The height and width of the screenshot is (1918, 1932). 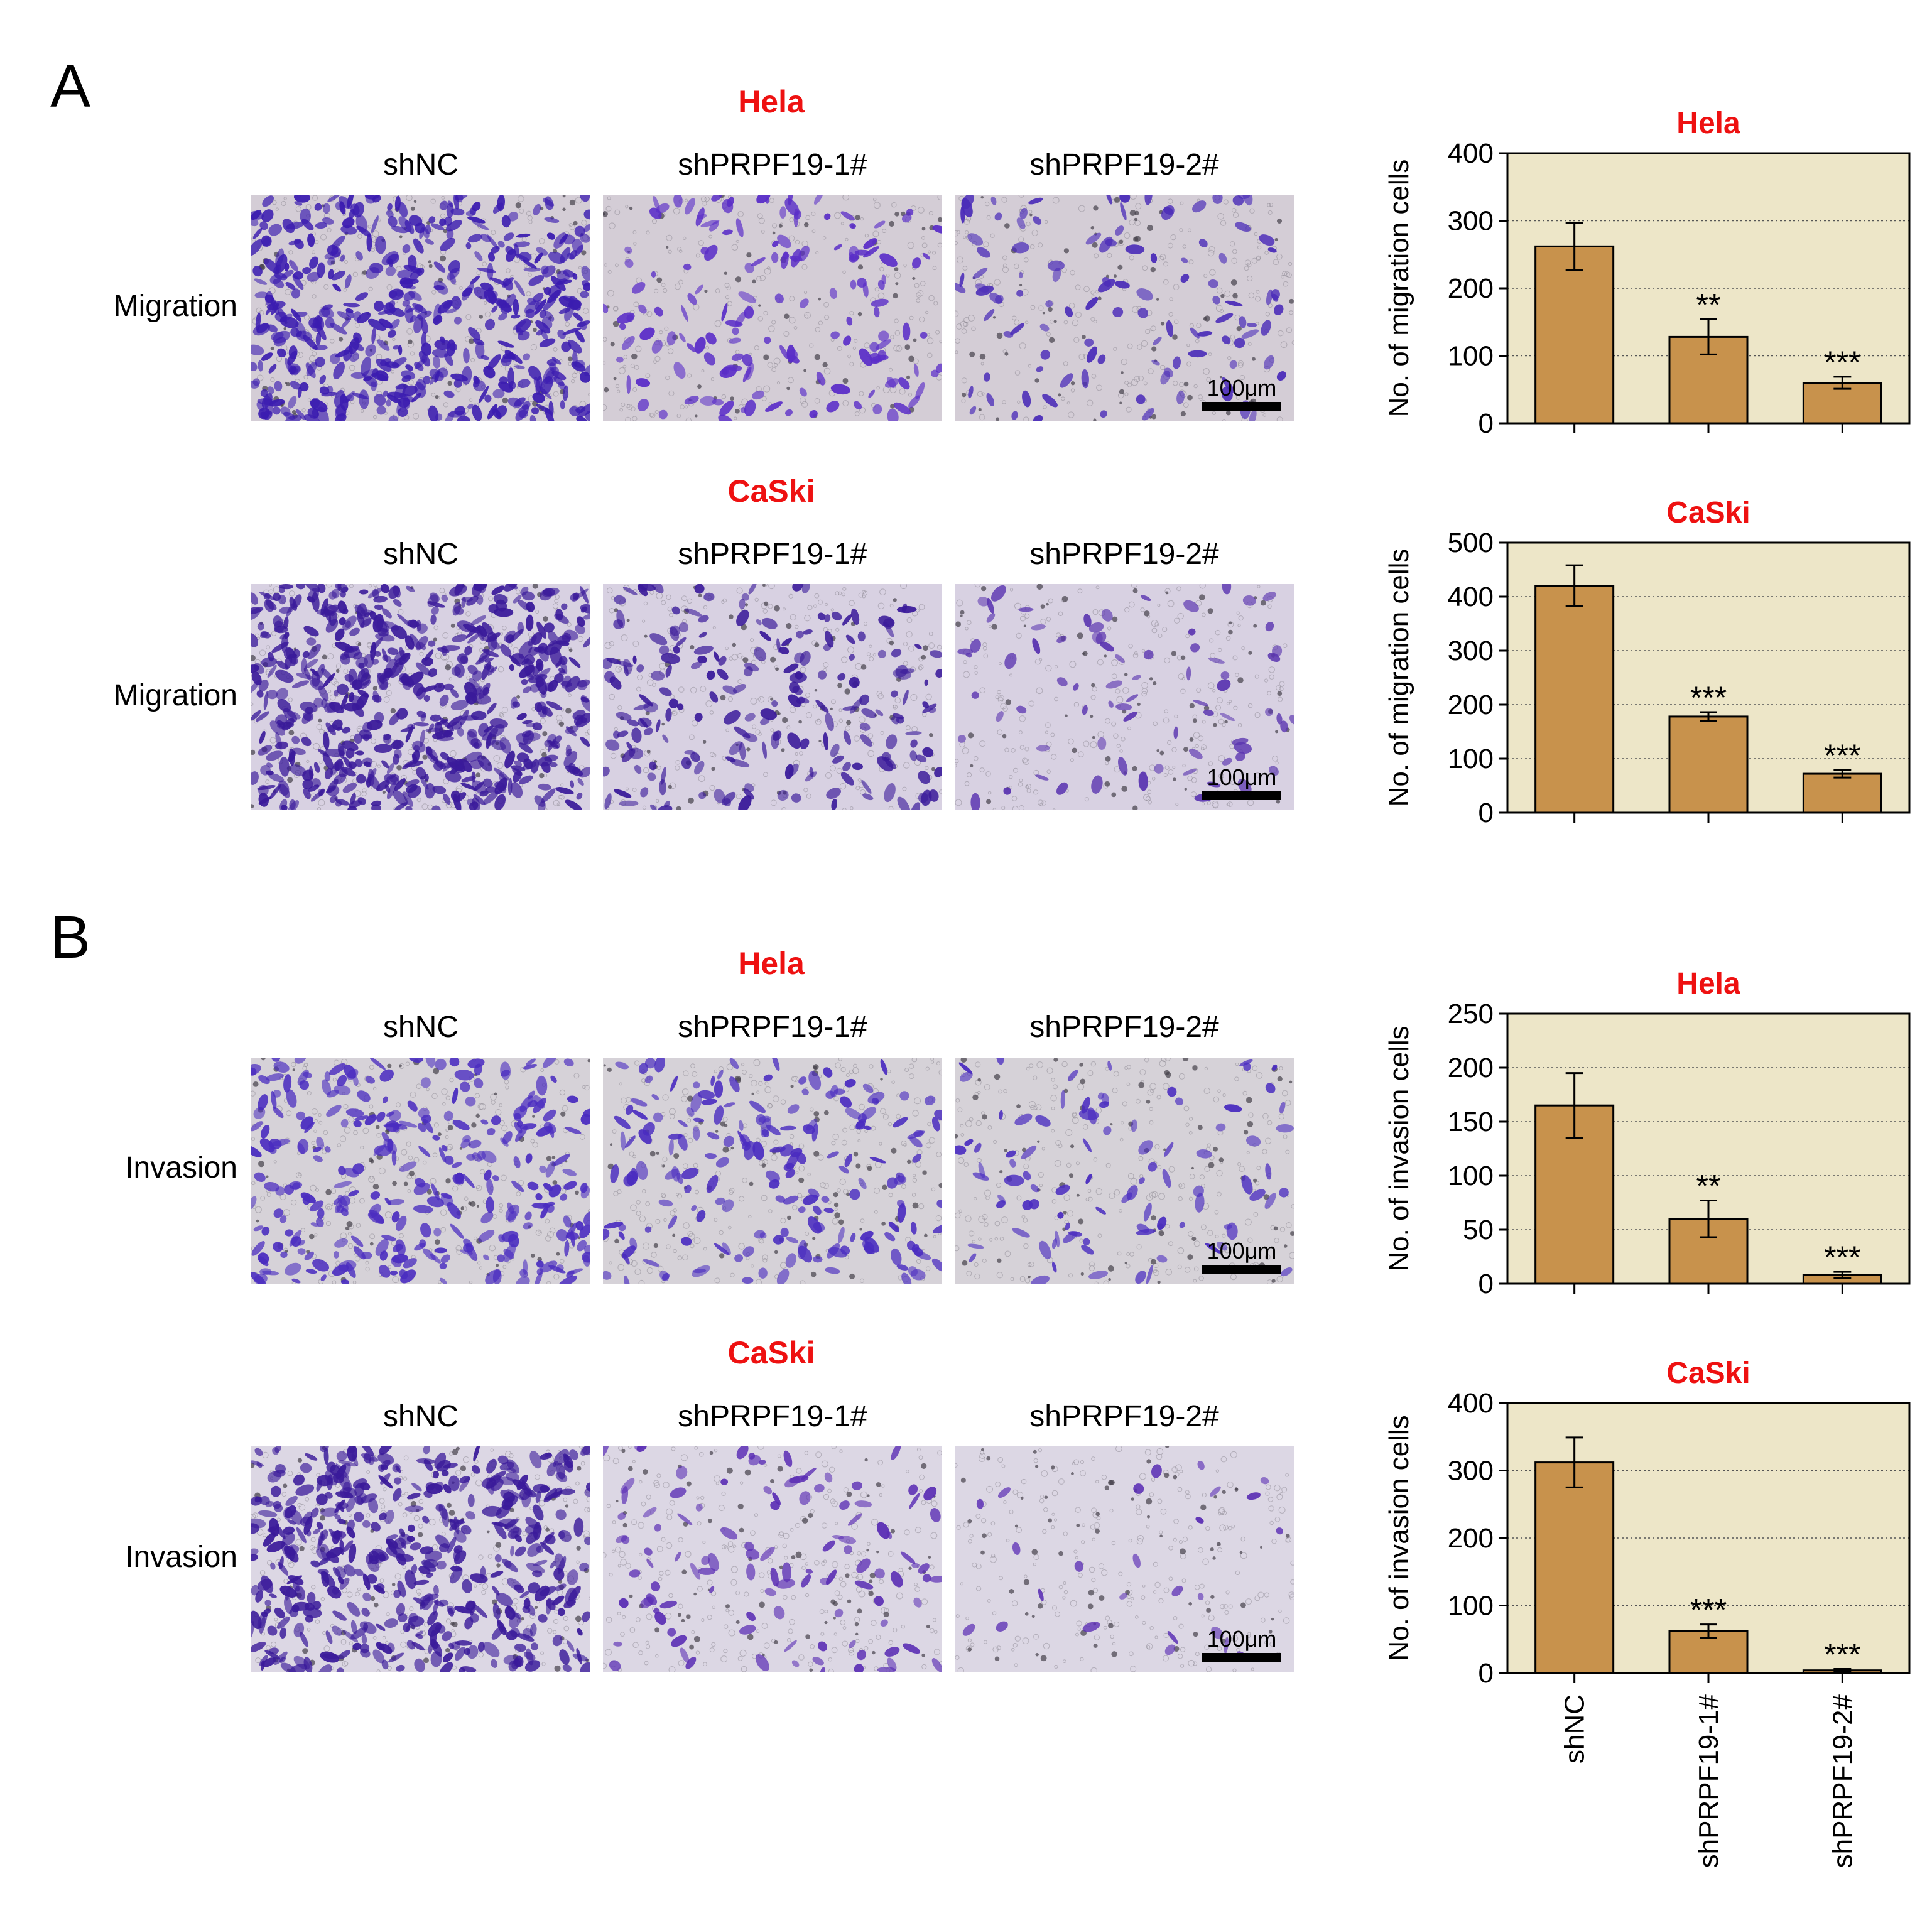 I want to click on x-tick-label: shNC, so click(x=1575, y=1729).